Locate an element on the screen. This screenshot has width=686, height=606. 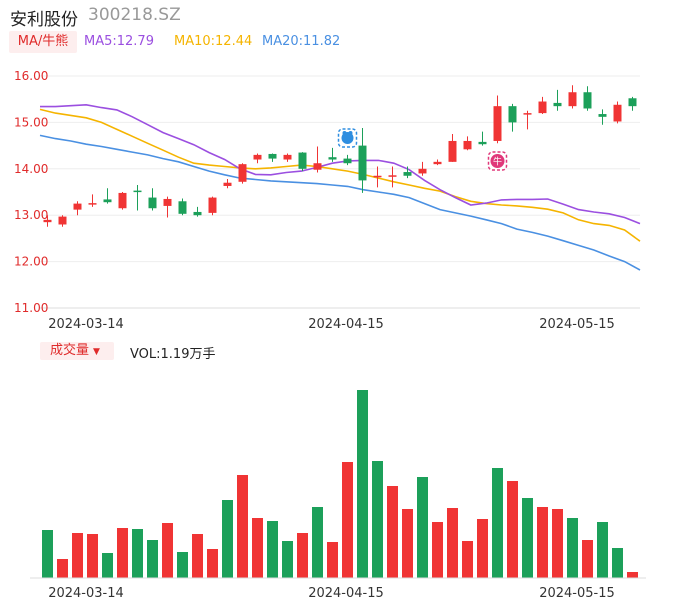
stock-name: 安利股份 is located at coordinates (44, 20).